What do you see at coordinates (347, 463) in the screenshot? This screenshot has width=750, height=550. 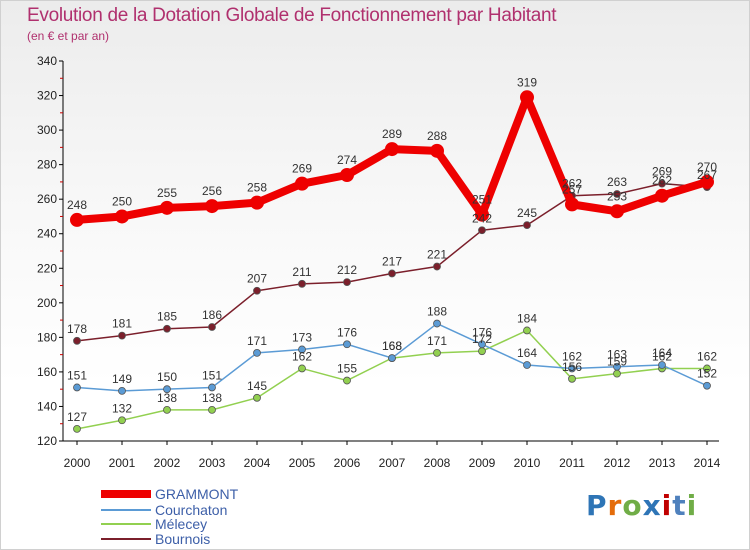 I see `x-tick-label: 2006` at bounding box center [347, 463].